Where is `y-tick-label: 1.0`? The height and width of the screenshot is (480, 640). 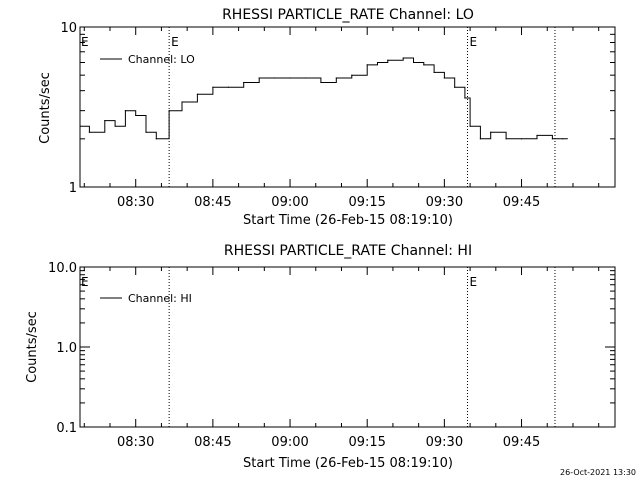 y-tick-label: 1.0 is located at coordinates (66, 348).